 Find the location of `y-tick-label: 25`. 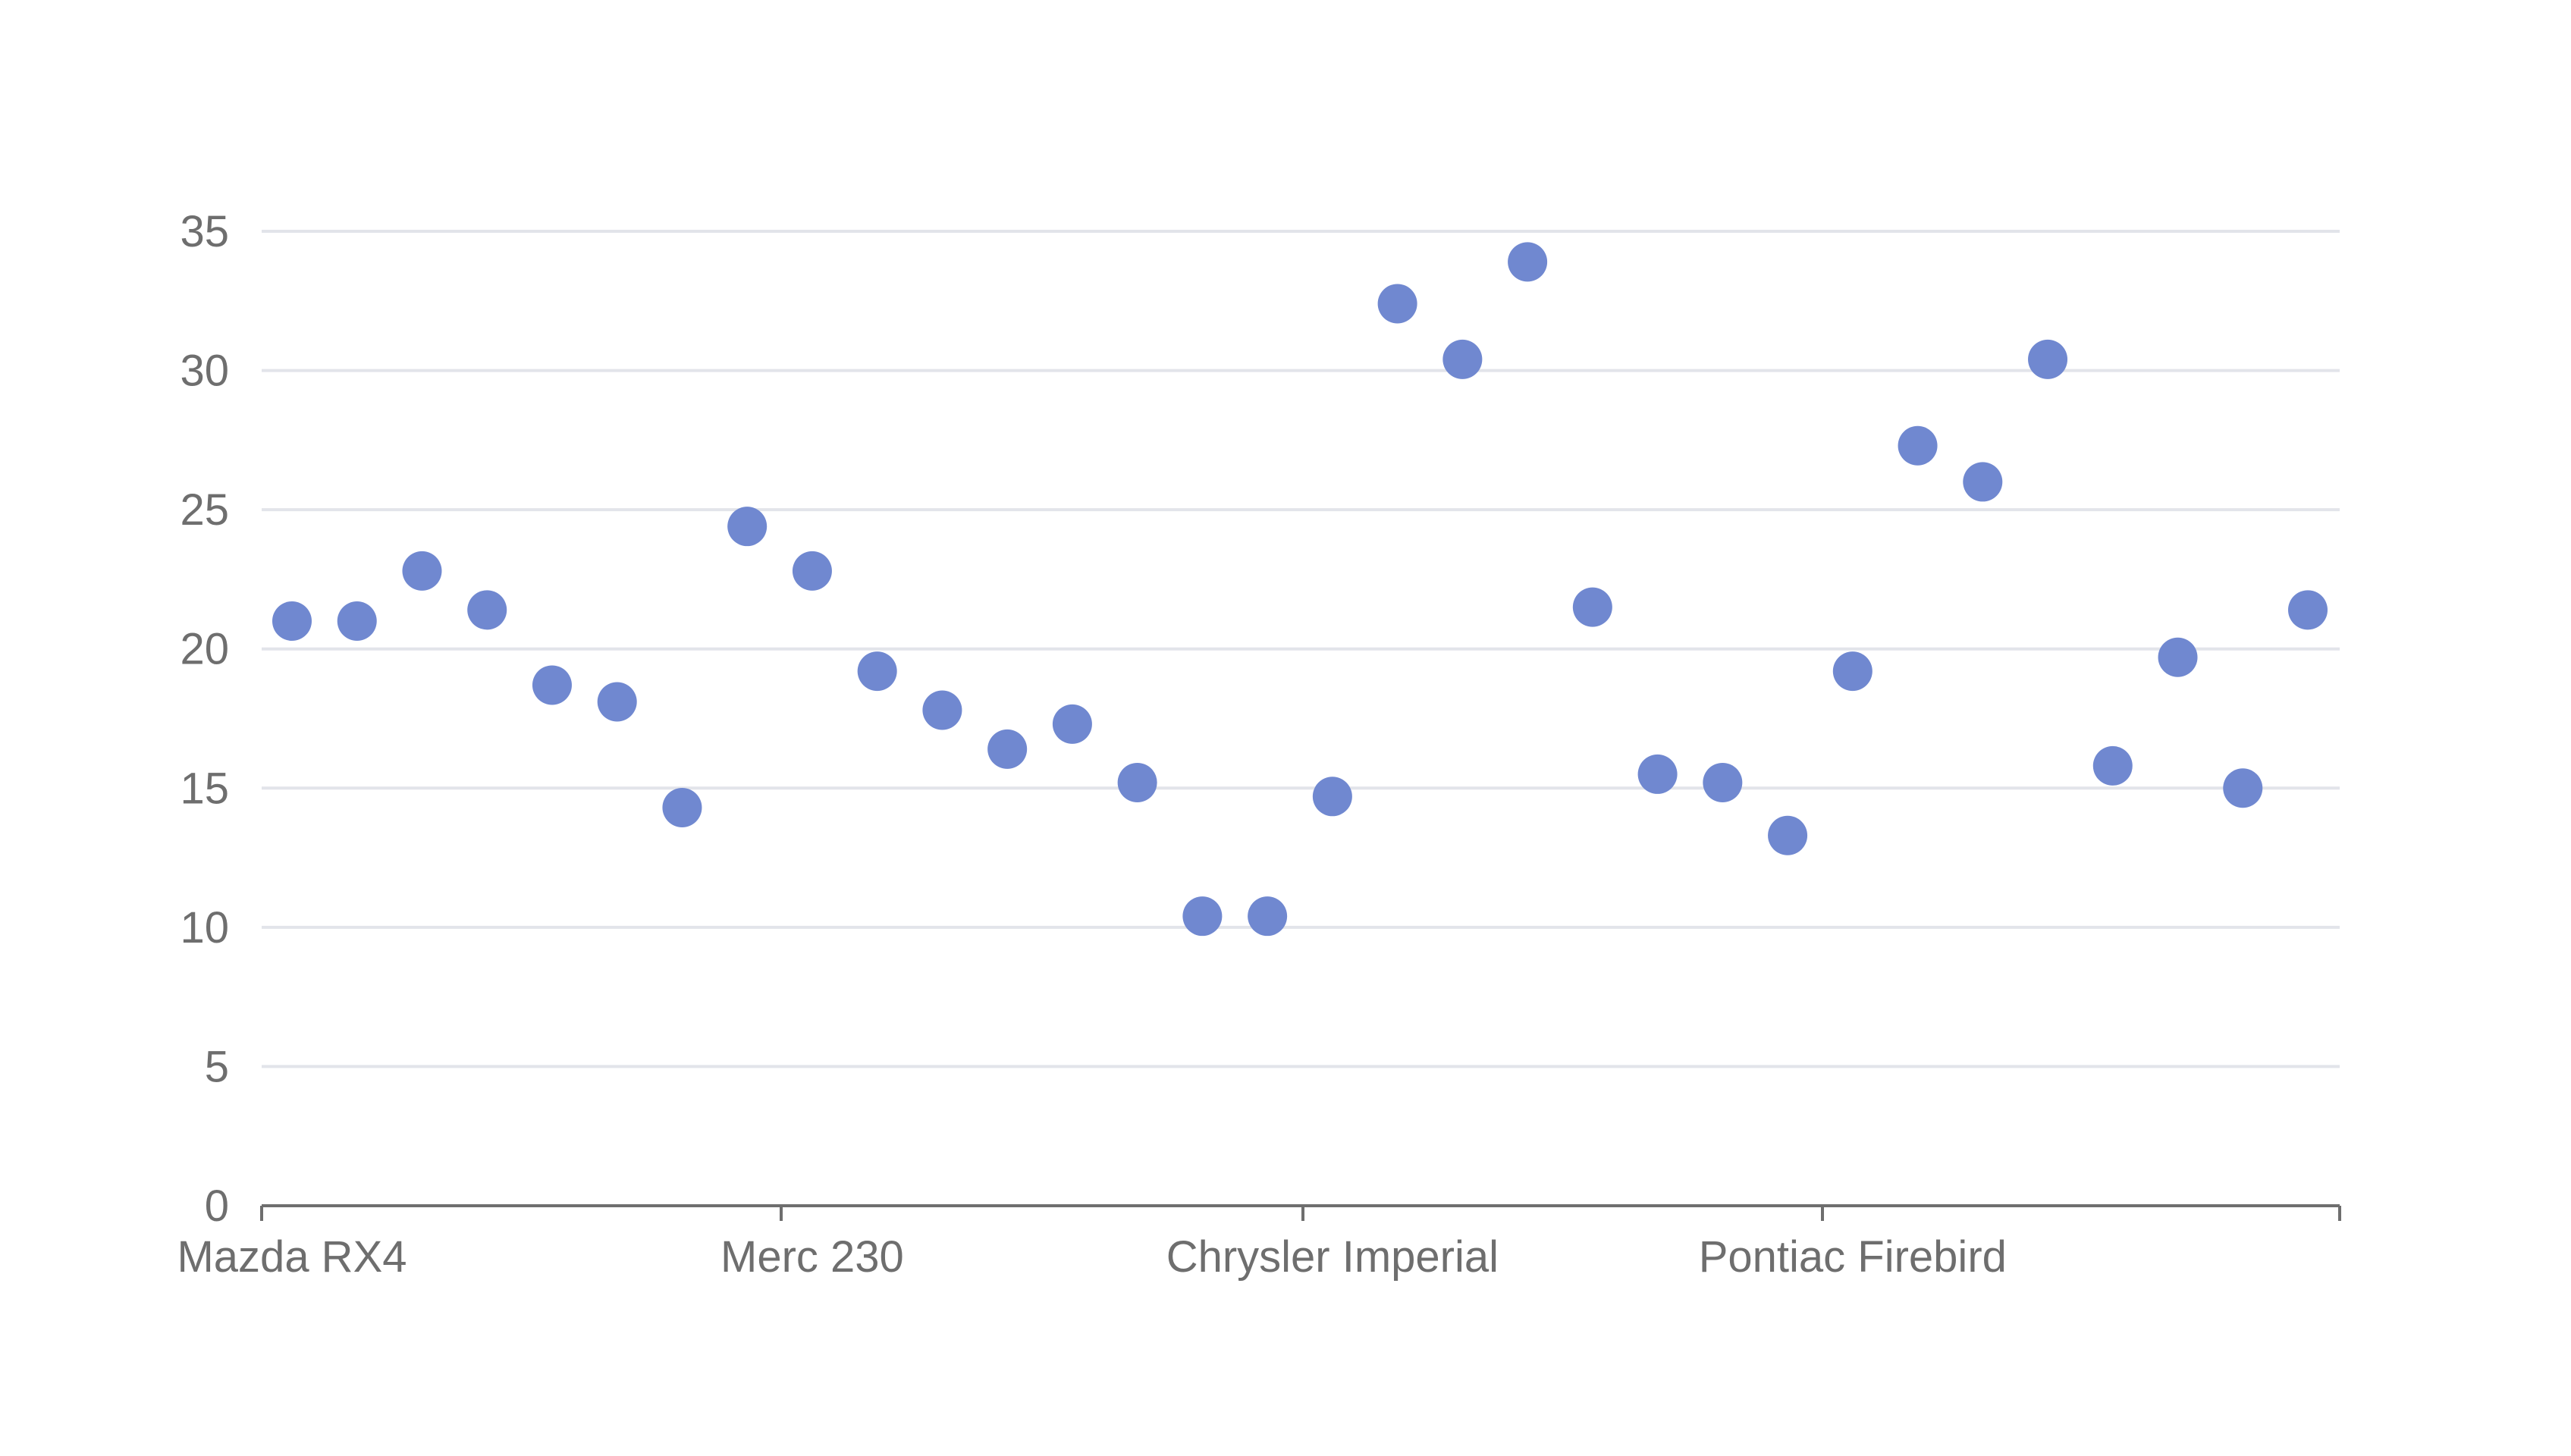

y-tick-label: 25 is located at coordinates (205, 510).